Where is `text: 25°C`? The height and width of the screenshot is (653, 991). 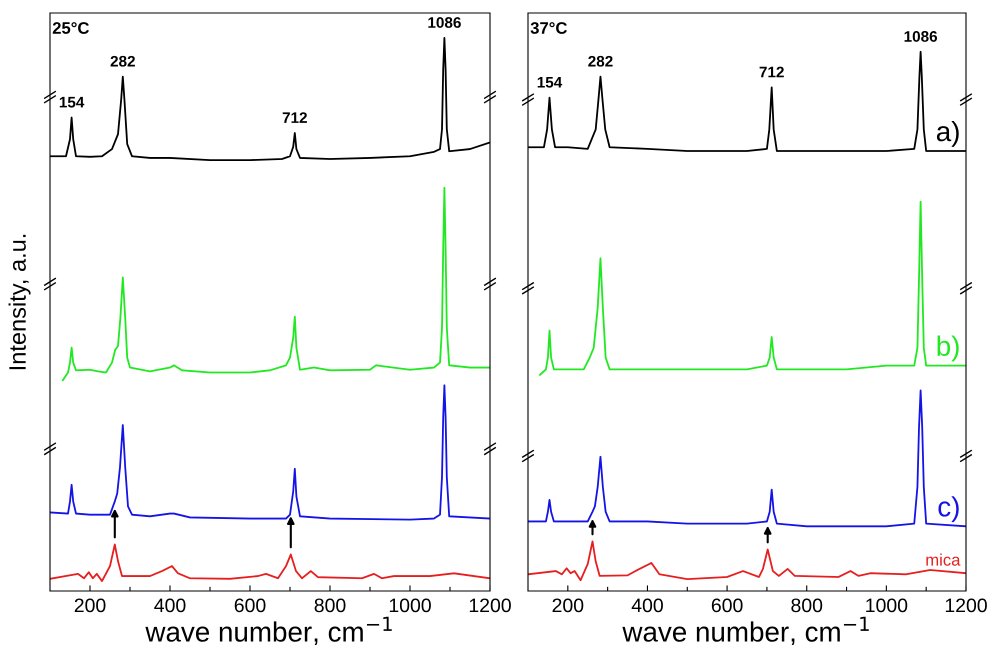
text: 25°C is located at coordinates (70, 28).